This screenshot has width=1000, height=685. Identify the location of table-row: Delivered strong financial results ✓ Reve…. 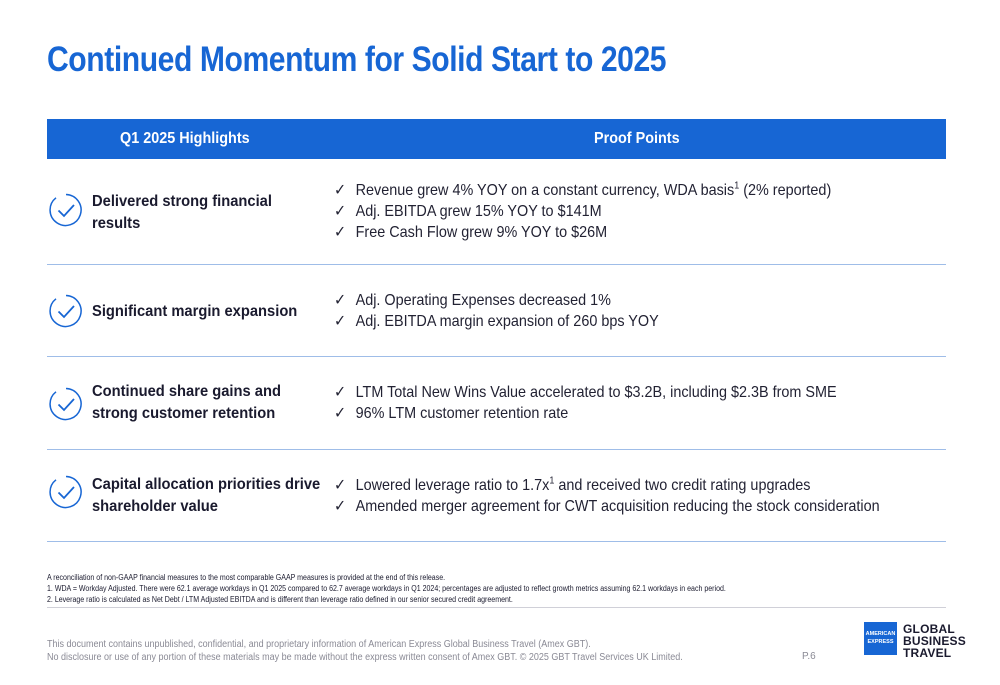
(496, 212).